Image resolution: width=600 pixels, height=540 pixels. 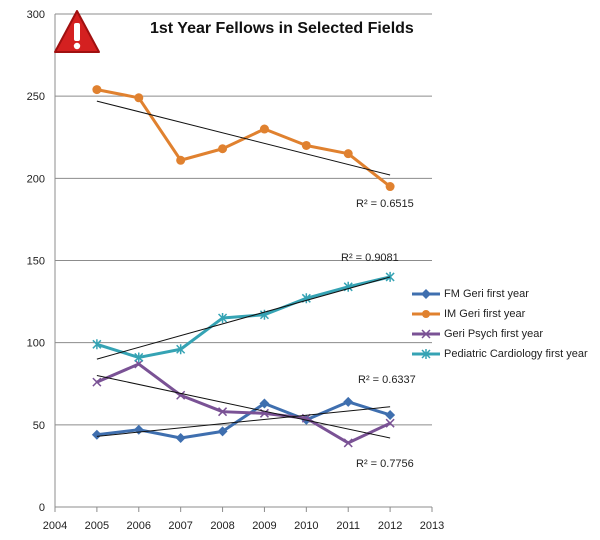 What do you see at coordinates (36, 344) in the screenshot?
I see `y-tick-label: 100` at bounding box center [36, 344].